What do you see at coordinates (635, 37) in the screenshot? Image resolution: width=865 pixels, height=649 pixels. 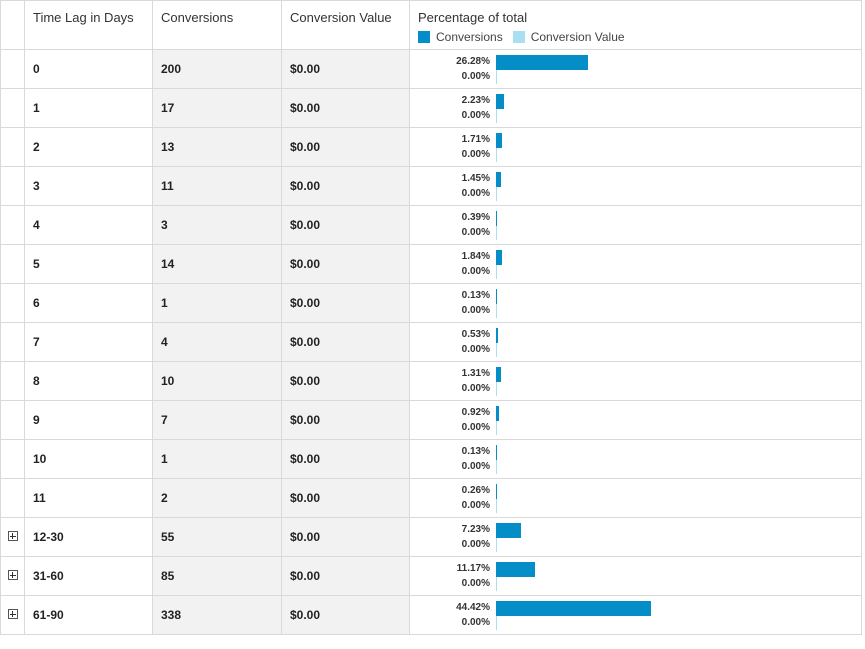 I see `legend: Conversions Conversion Value` at bounding box center [635, 37].